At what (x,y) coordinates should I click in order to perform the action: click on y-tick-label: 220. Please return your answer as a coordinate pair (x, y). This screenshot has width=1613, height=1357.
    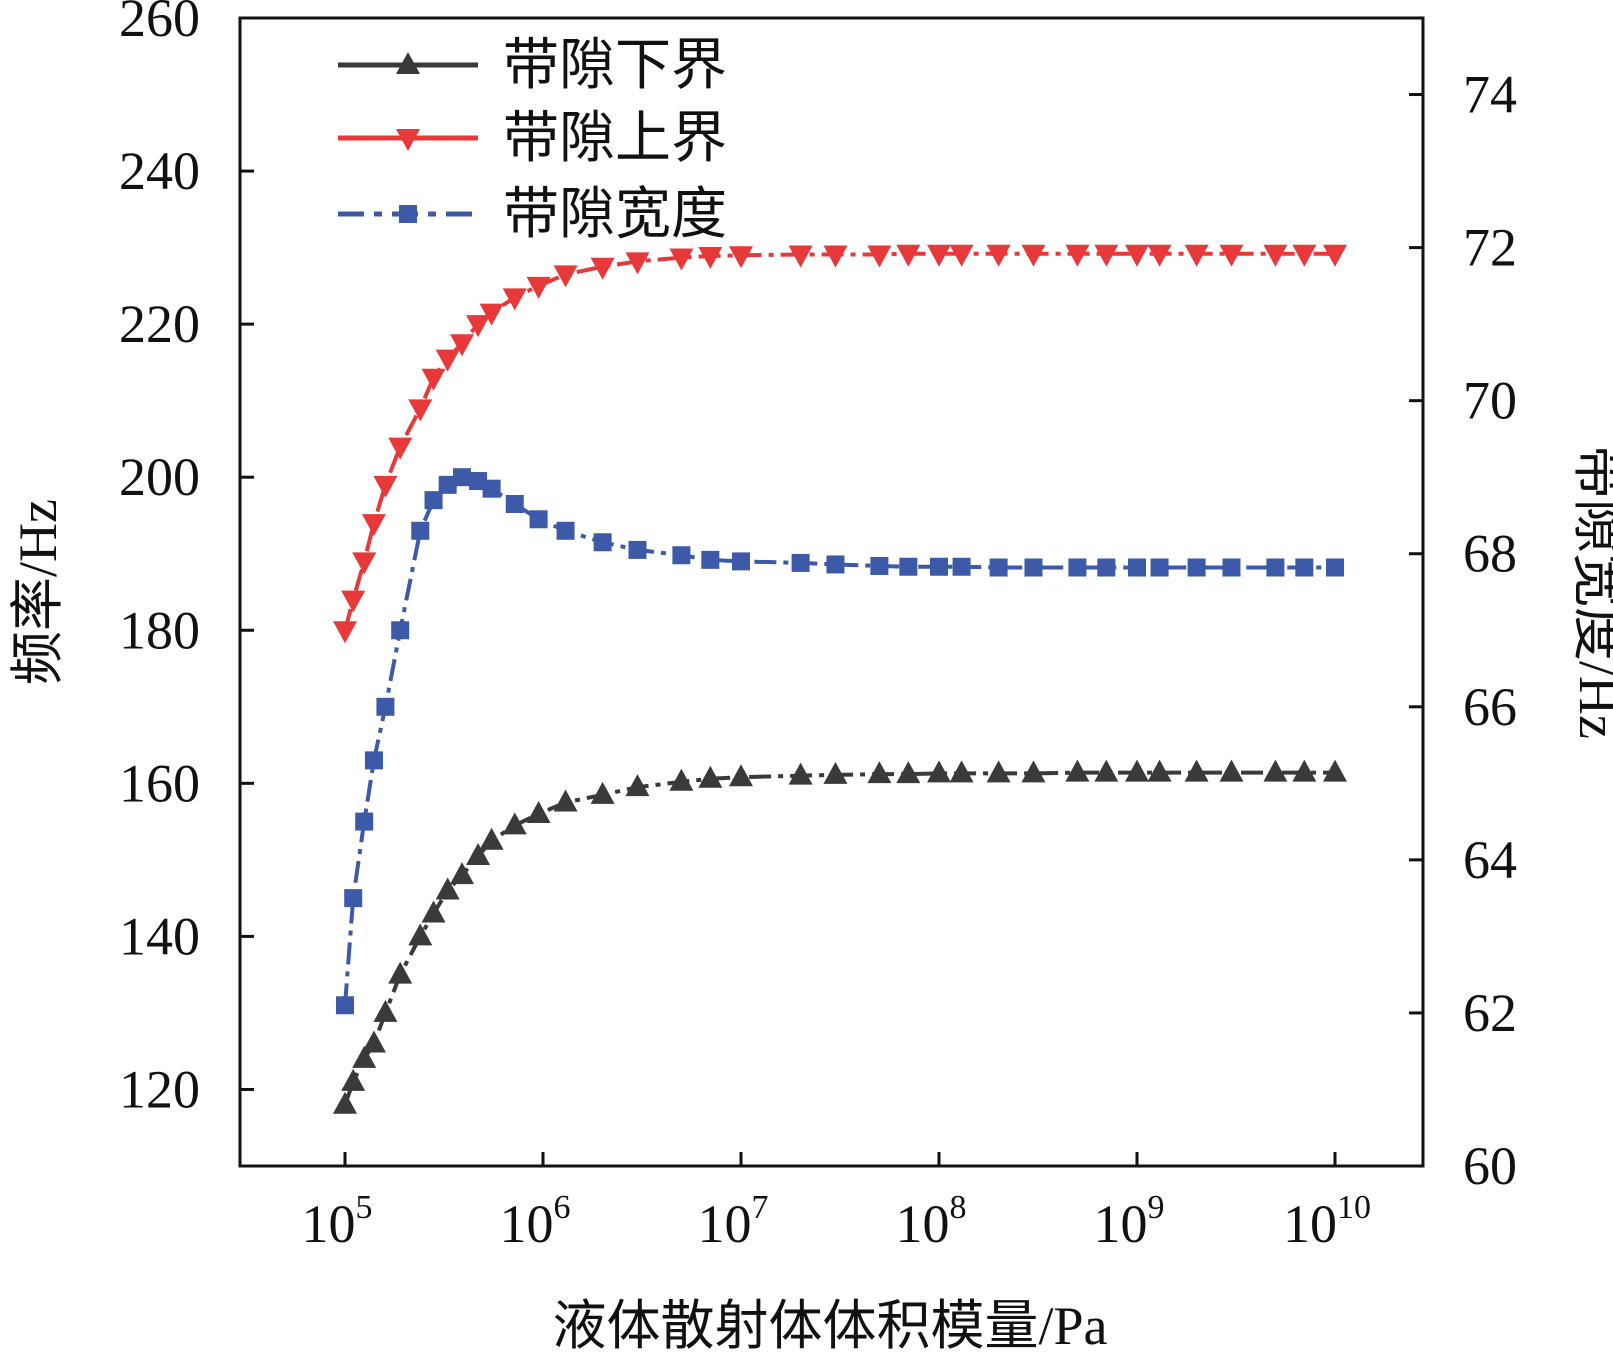
    Looking at the image, I should click on (159, 324).